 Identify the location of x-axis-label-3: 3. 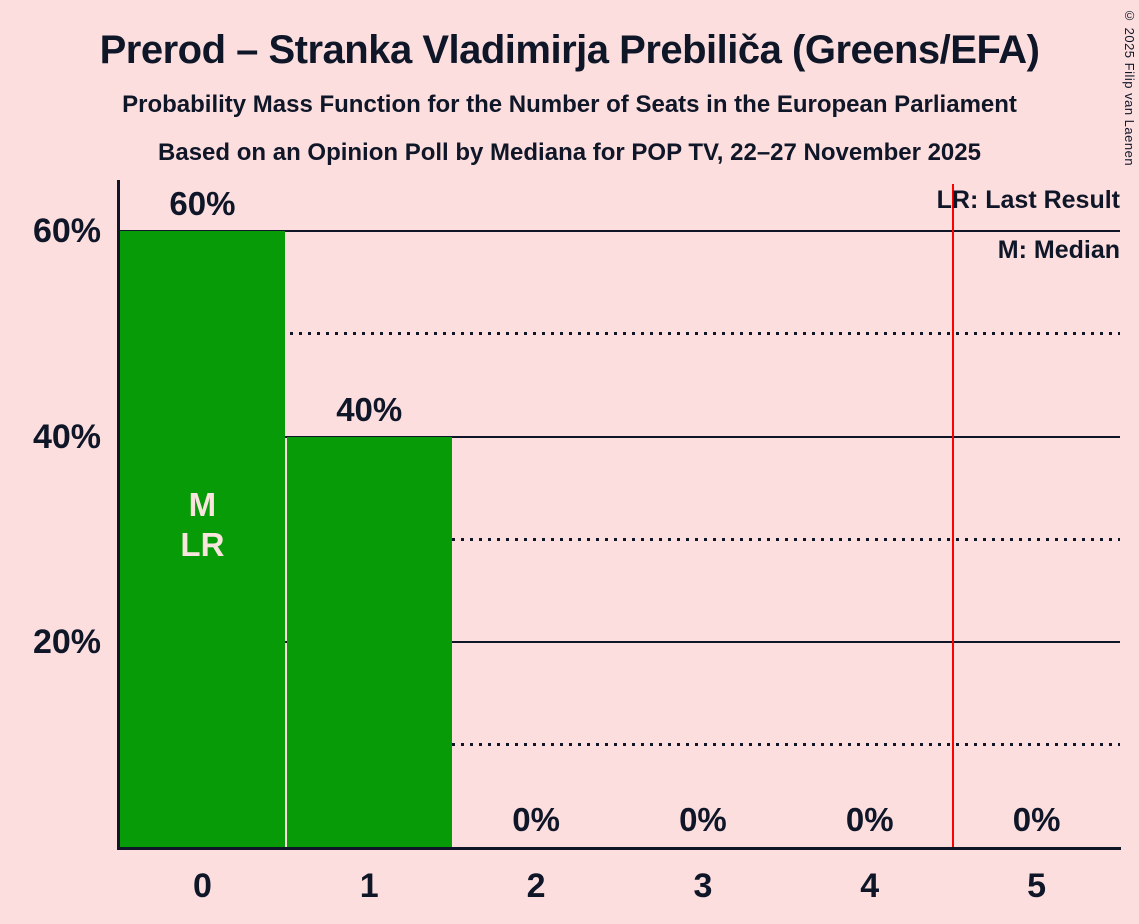
(703, 886).